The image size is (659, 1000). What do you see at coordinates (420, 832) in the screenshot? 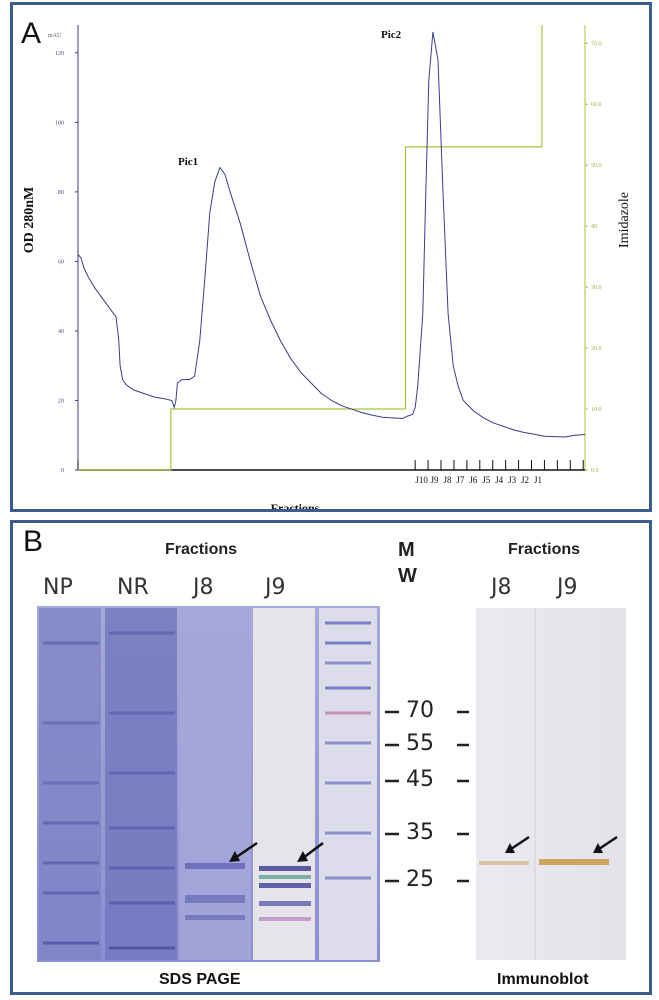
I see `mw-value-35: 35` at bounding box center [420, 832].